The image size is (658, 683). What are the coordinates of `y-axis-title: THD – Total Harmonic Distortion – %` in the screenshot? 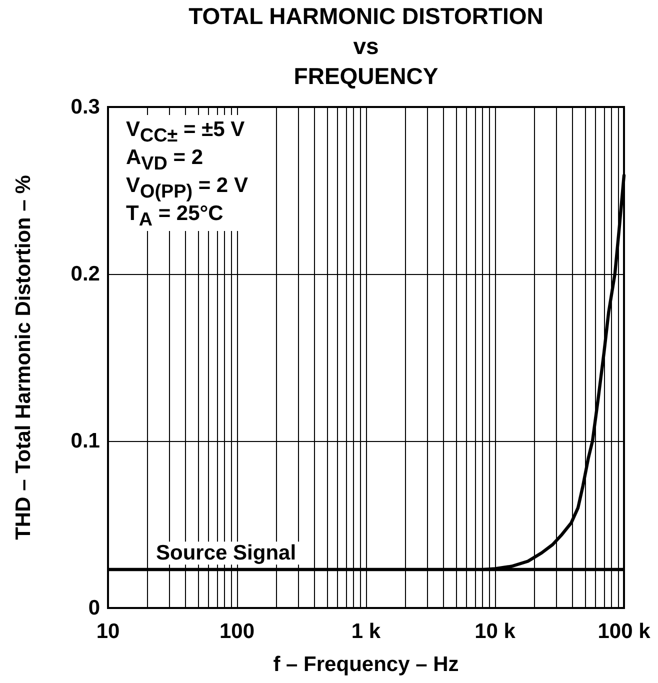 It's located at (23, 357).